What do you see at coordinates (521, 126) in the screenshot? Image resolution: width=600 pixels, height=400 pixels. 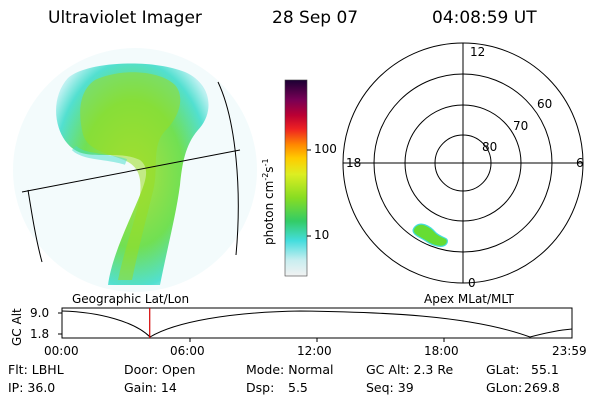 I see `mlat-label-70: 70` at bounding box center [521, 126].